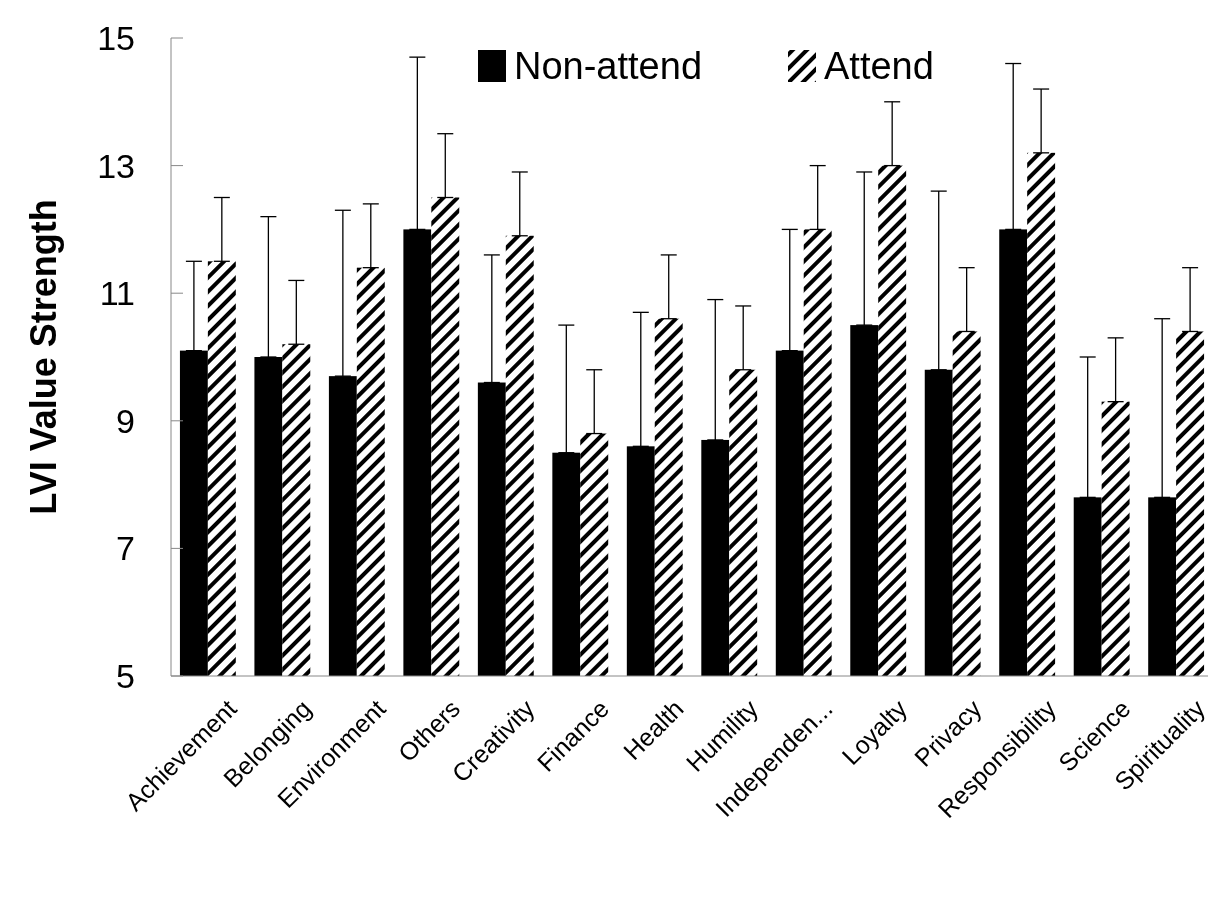 The height and width of the screenshot is (897, 1218). I want to click on y-tick-label: 5, so click(125, 675).